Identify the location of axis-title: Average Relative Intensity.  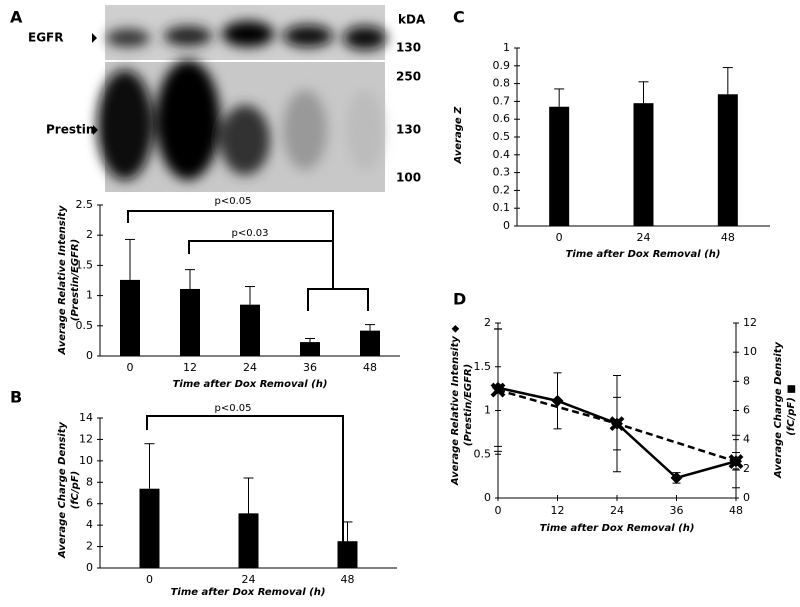
(62, 280).